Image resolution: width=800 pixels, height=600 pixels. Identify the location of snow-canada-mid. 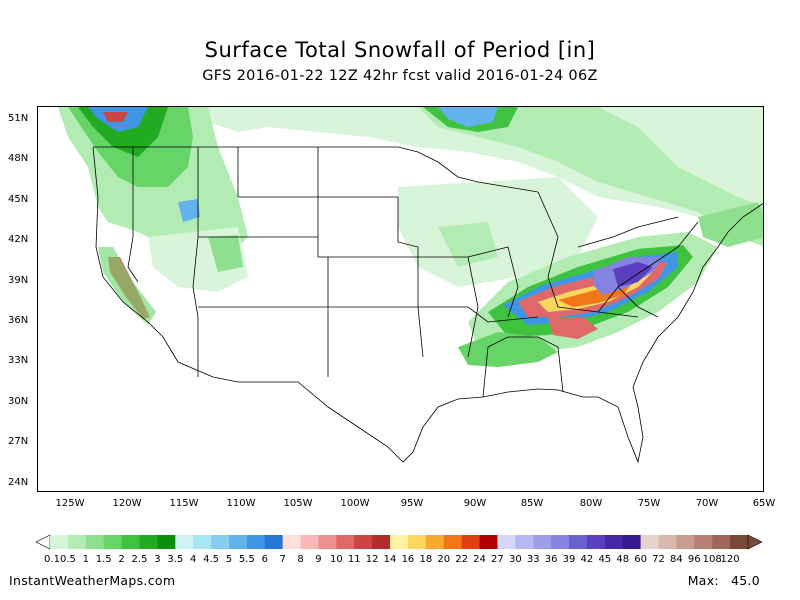
(590, 177).